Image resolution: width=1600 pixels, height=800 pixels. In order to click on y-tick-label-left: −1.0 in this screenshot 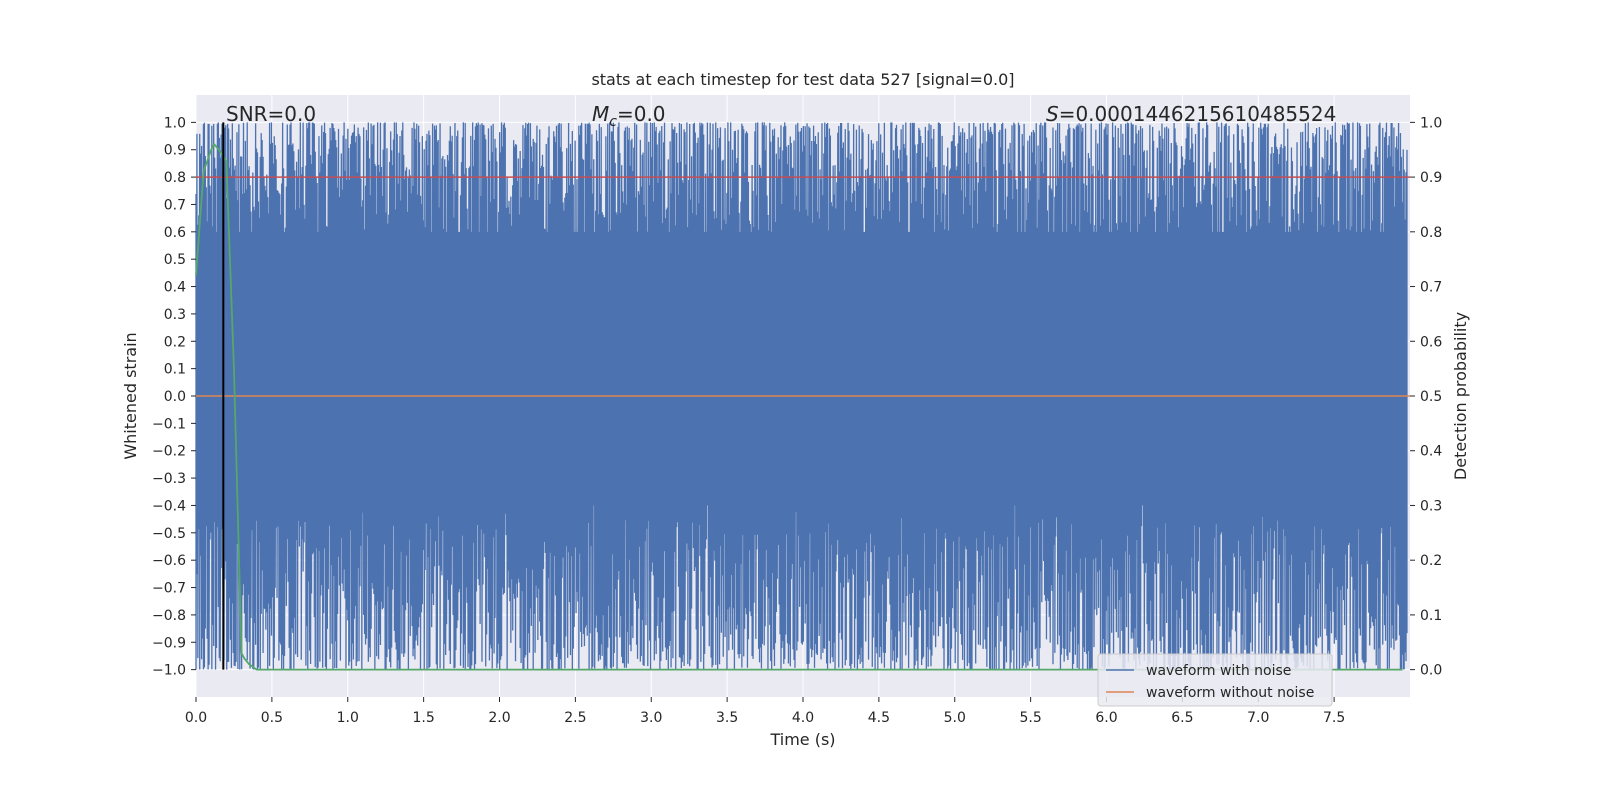, I will do `click(169, 671)`.